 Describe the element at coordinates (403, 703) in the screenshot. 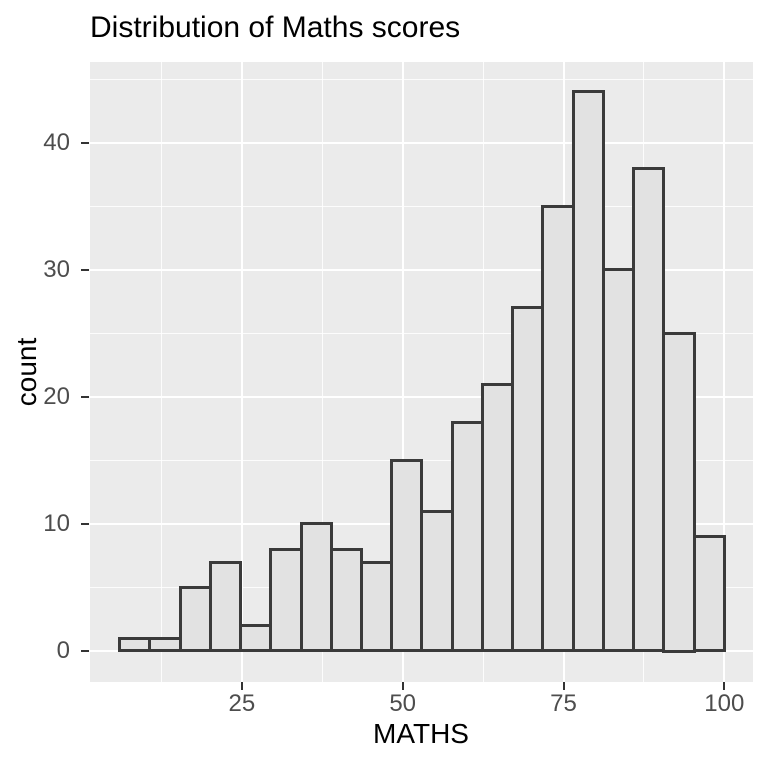

I see `x-tick-label: 50` at that location.